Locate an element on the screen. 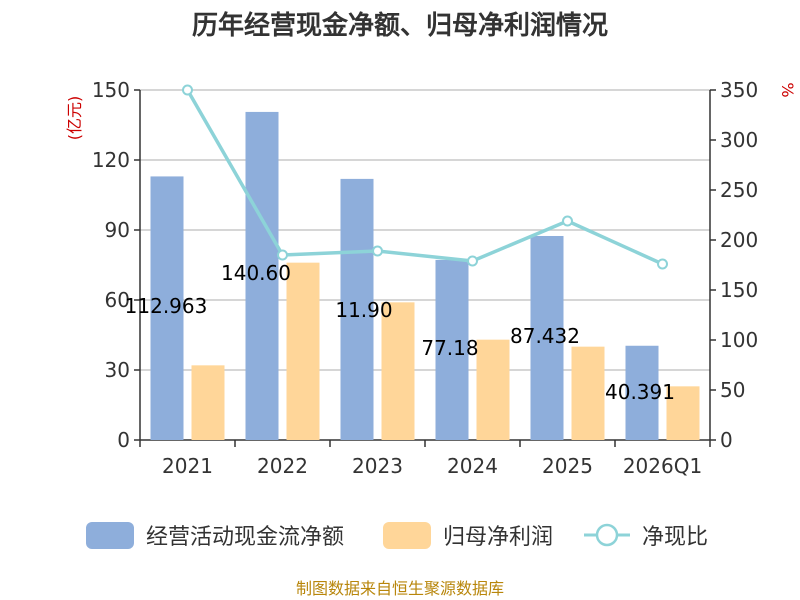 The width and height of the screenshot is (800, 600). left-tick-label: 60 is located at coordinates (117, 300).